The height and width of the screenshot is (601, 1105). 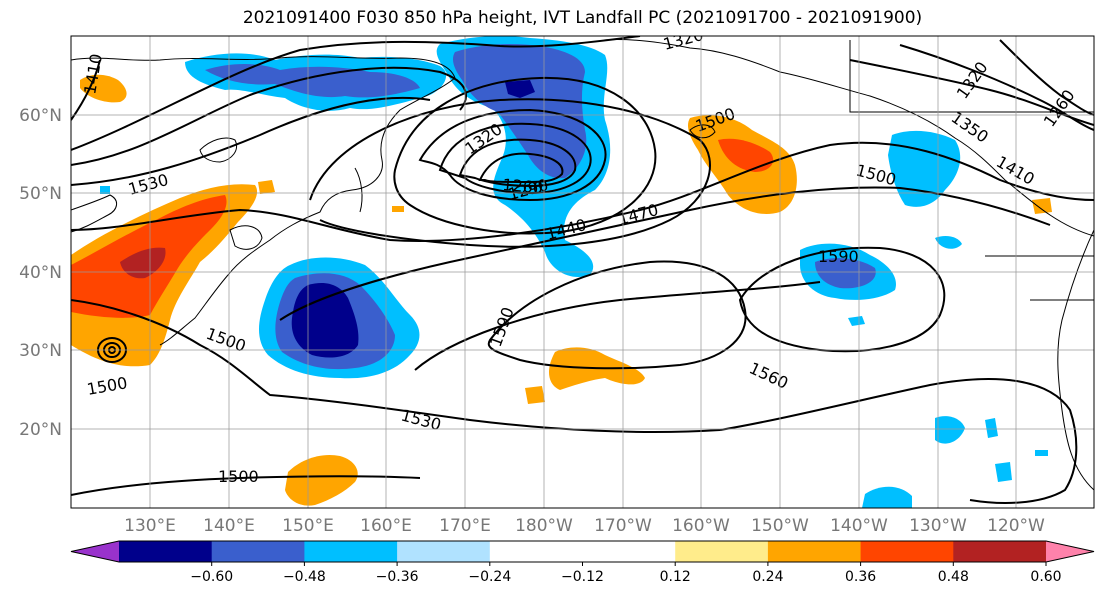 I want to click on contour-label: 1590, so click(x=838, y=256).